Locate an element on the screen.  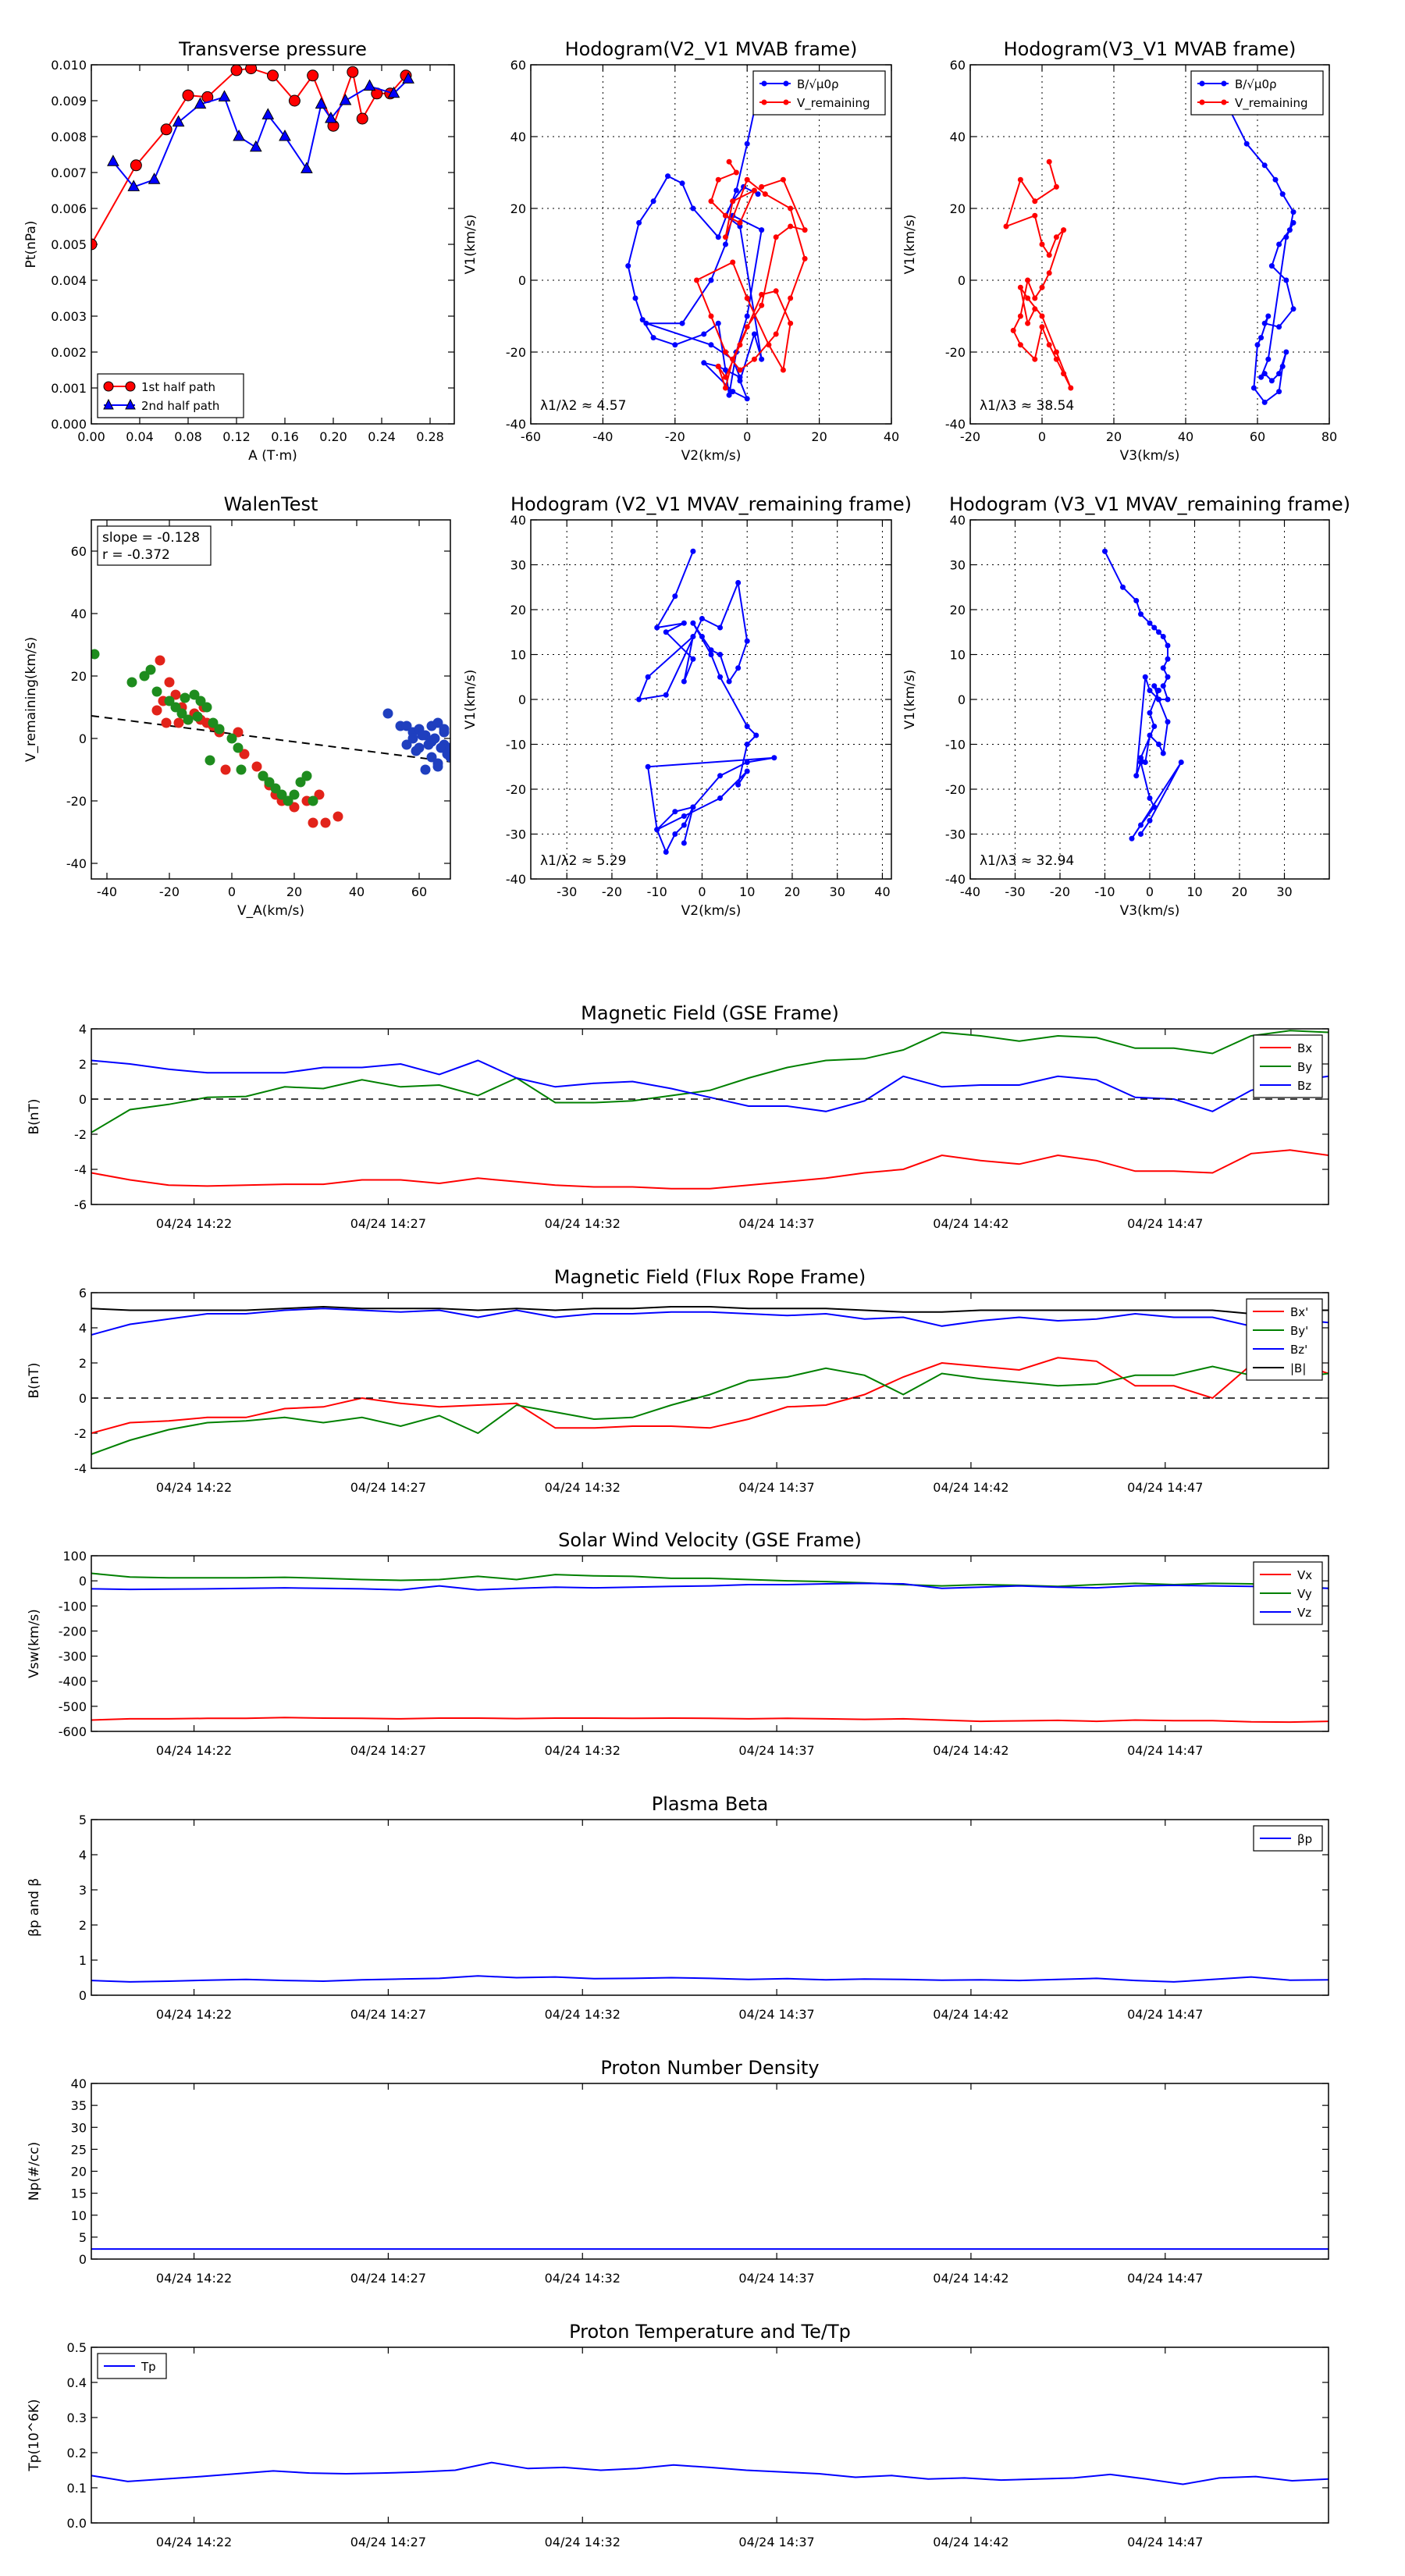
mag_gse-xtick-label: 04/24 14:37 is located at coordinates (776, 1223).